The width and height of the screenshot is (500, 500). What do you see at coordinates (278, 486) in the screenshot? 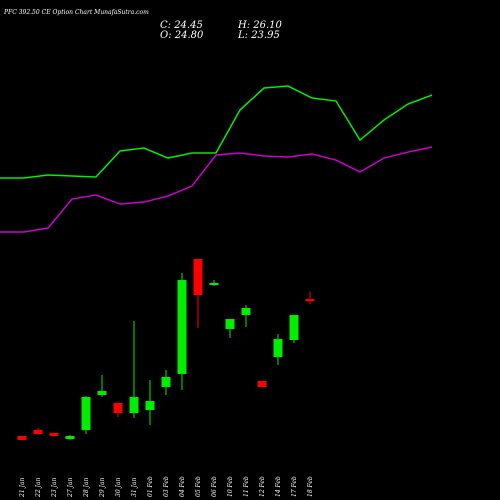
I see `x-tick-label: 14 Feb` at bounding box center [278, 486].